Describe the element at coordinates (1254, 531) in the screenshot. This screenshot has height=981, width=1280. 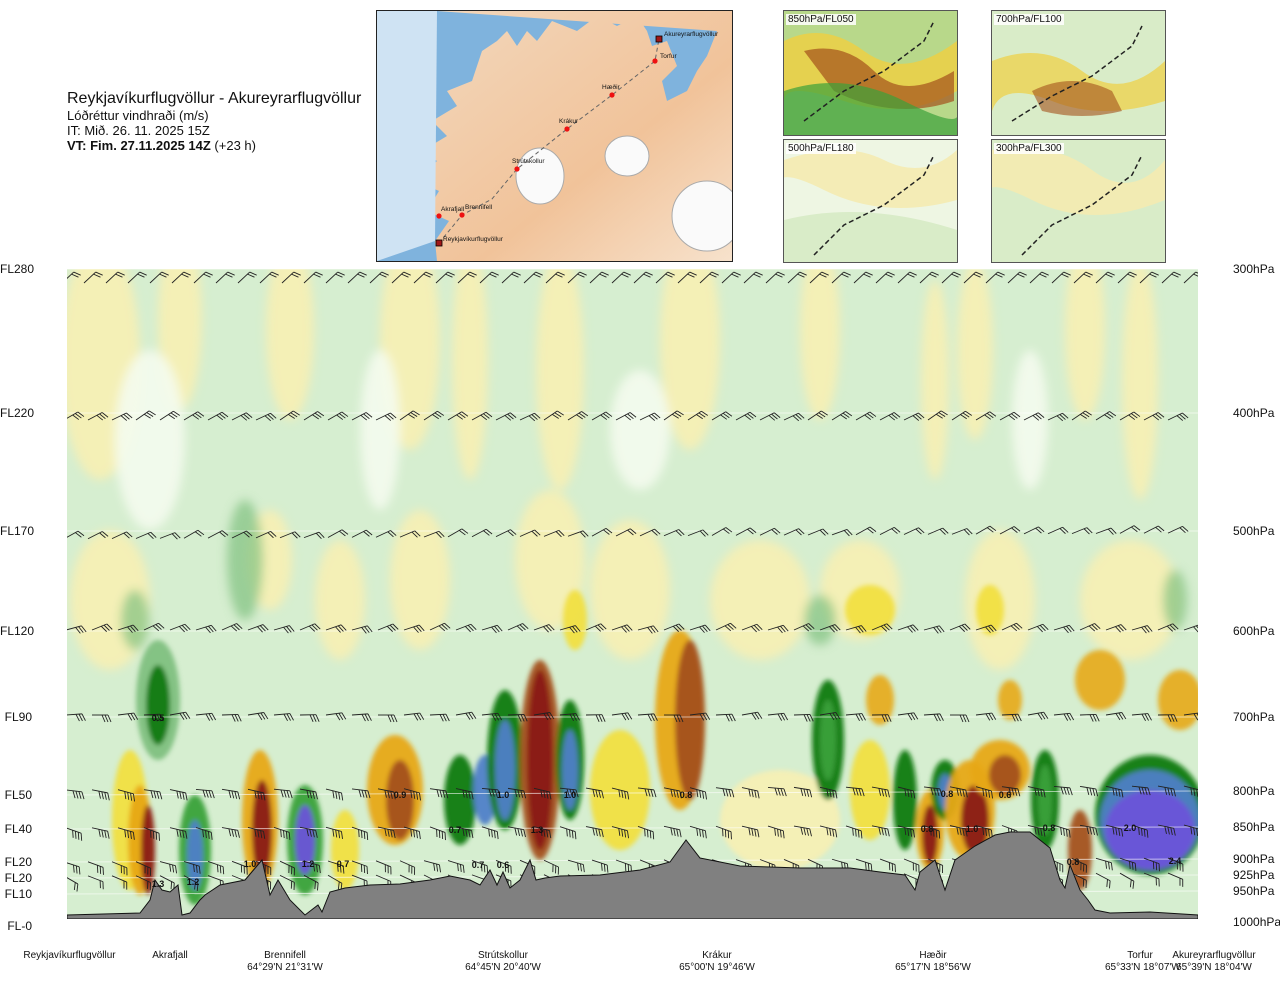
I see `right-axis-label: 500hPa` at that location.